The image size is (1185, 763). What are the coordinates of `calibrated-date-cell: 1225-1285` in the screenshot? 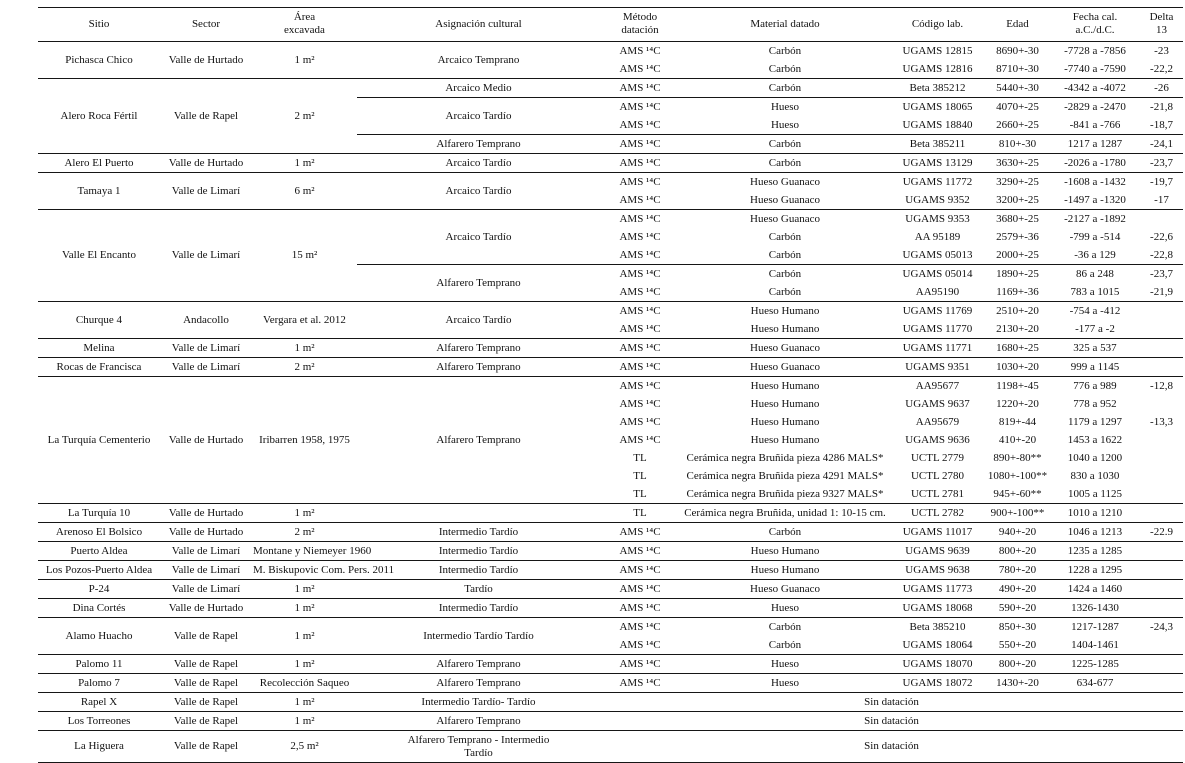 It's located at (1095, 664).